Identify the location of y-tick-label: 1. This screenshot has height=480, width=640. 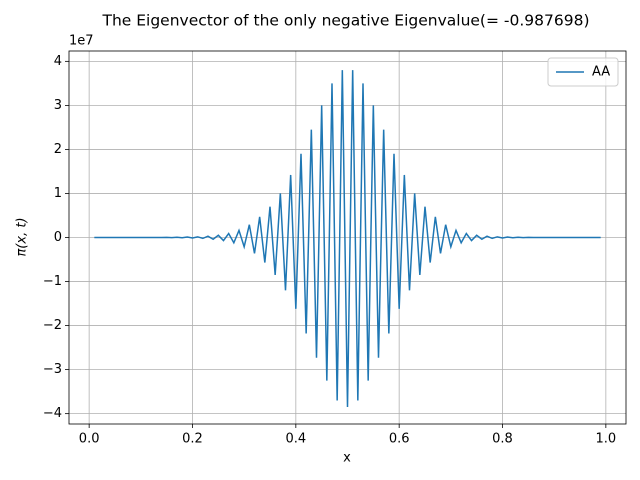
(58, 193).